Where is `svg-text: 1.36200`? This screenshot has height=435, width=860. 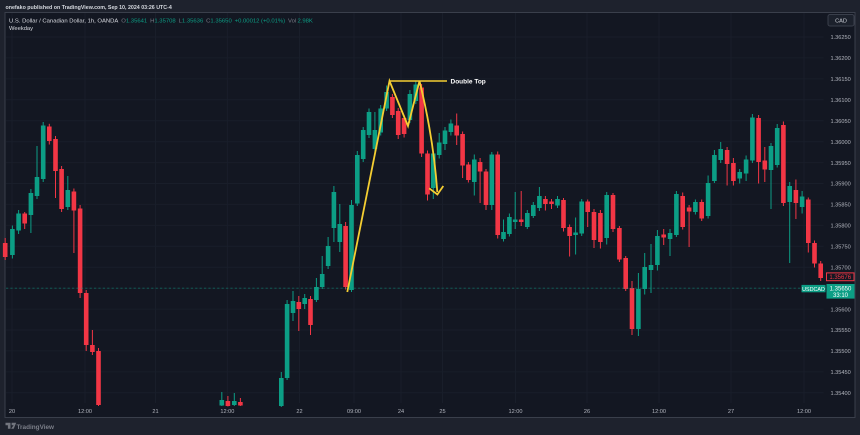 svg-text: 1.36200 is located at coordinates (841, 59).